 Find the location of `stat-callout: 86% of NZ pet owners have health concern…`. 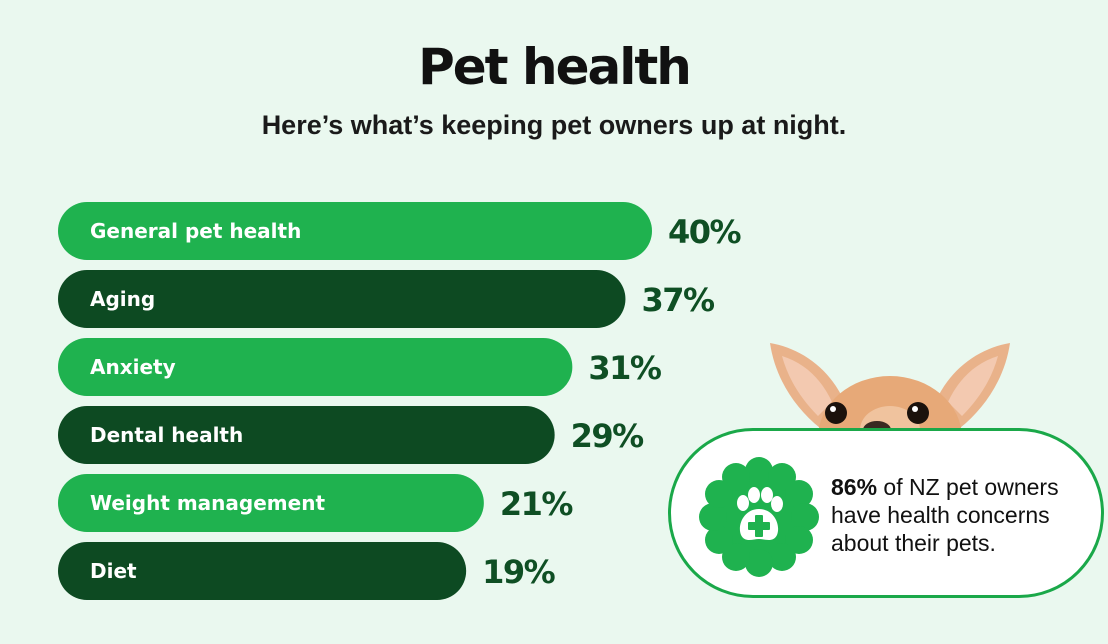

stat-callout: 86% of NZ pet owners have health concern… is located at coordinates (886, 513).